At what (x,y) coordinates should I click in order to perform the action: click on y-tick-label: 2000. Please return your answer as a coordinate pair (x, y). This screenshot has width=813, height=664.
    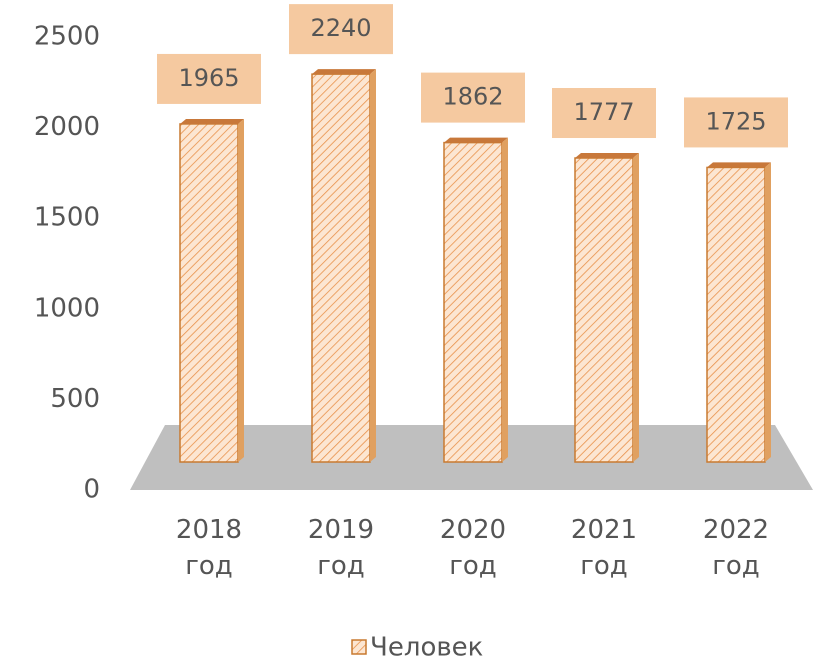
    Looking at the image, I should click on (67, 127).